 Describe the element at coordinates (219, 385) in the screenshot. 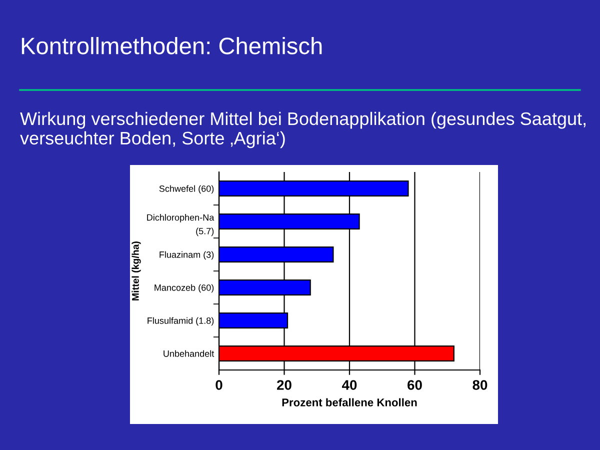

I see `x-tick-label: 0` at that location.